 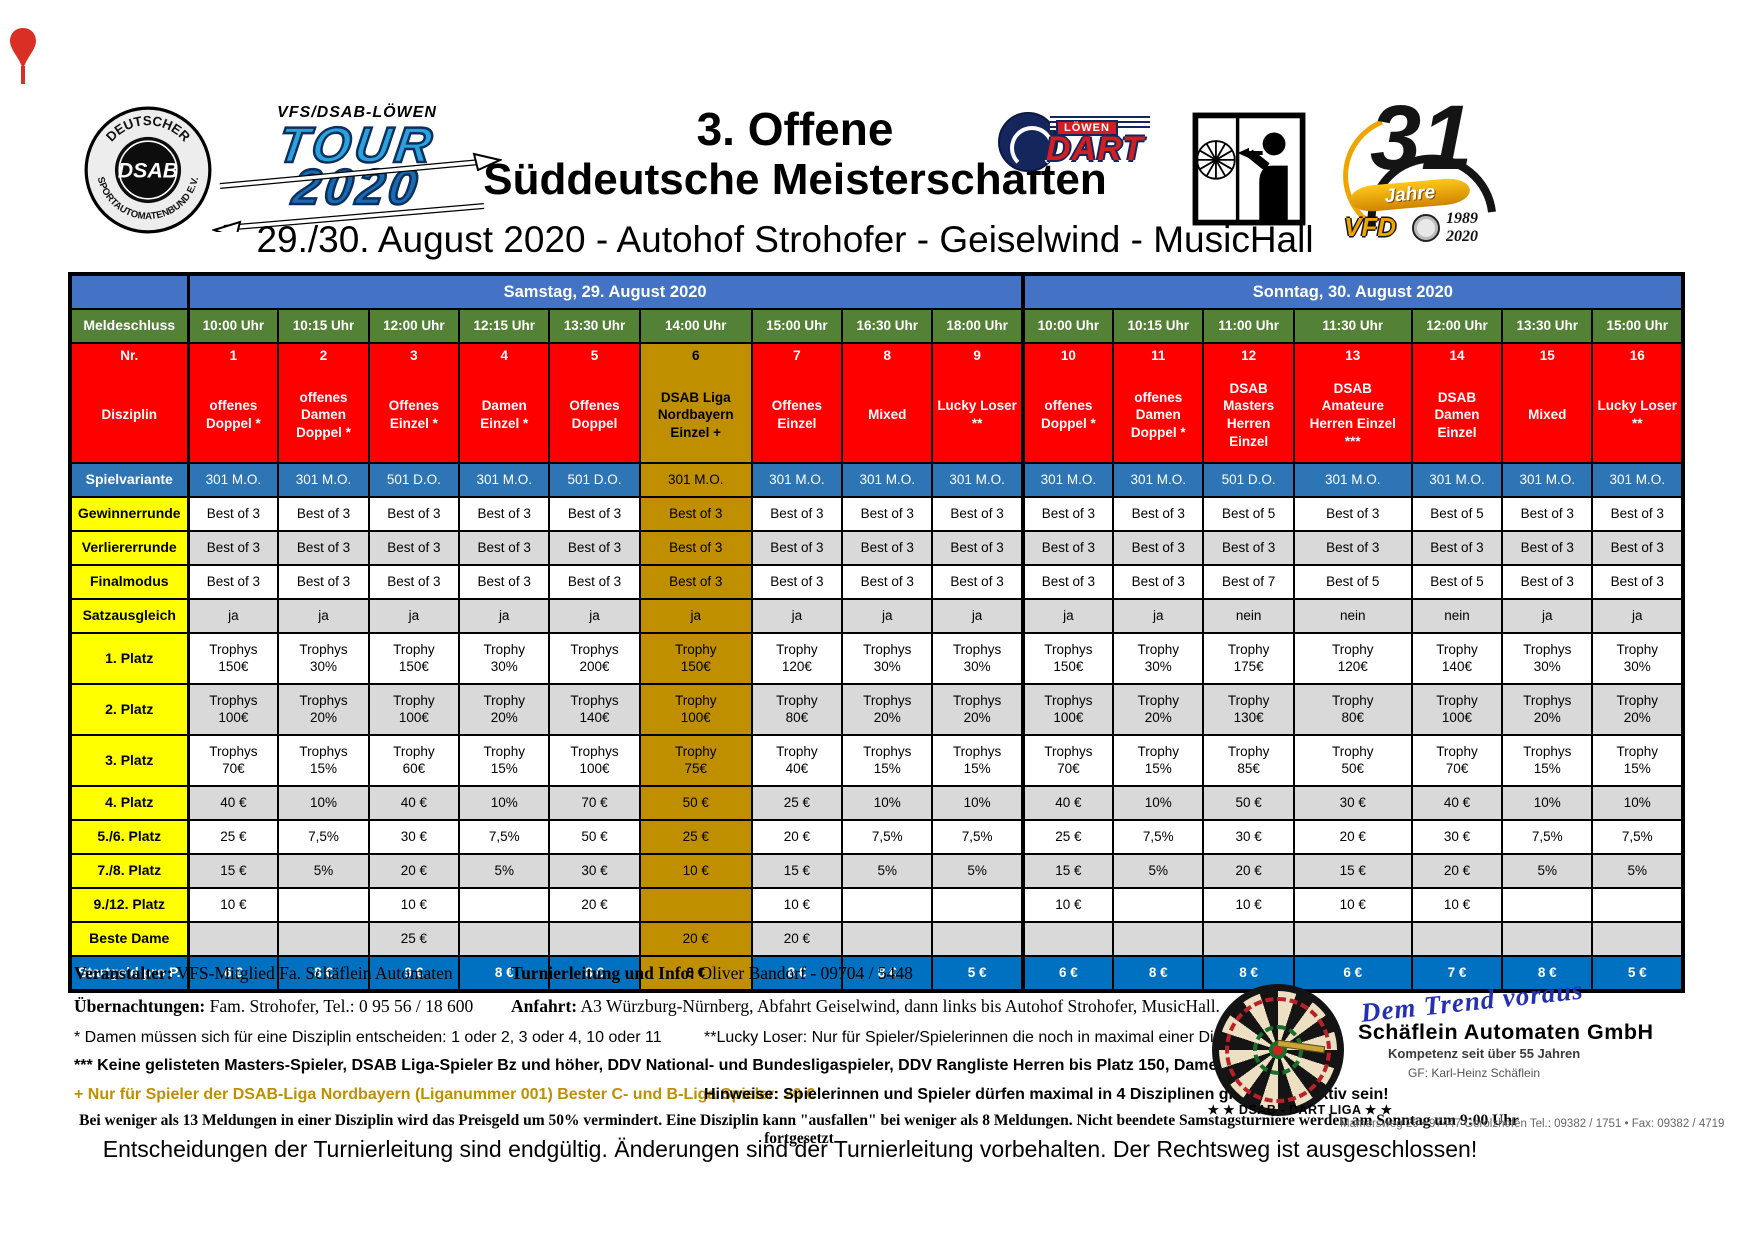 What do you see at coordinates (1352, 803) in the screenshot?
I see `platz4-cell: 30 €` at bounding box center [1352, 803].